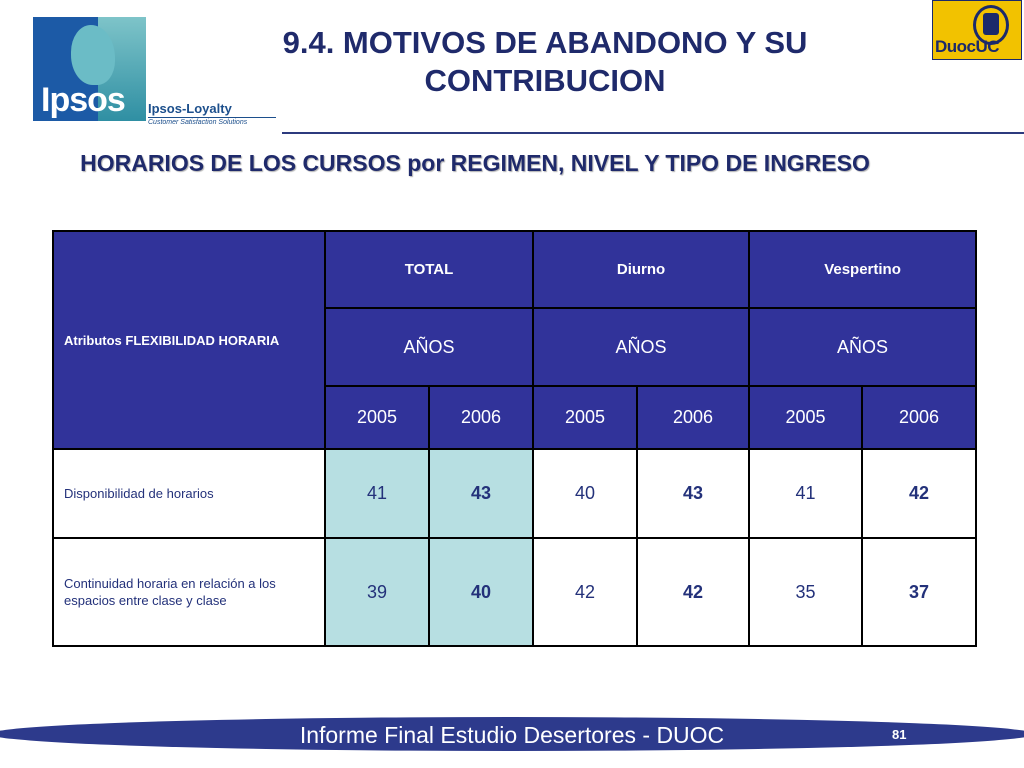 Image resolution: width=1024 pixels, height=768 pixels. Describe the element at coordinates (967, 46) in the screenshot. I see `duoc-logo-text: DuocUC` at that location.